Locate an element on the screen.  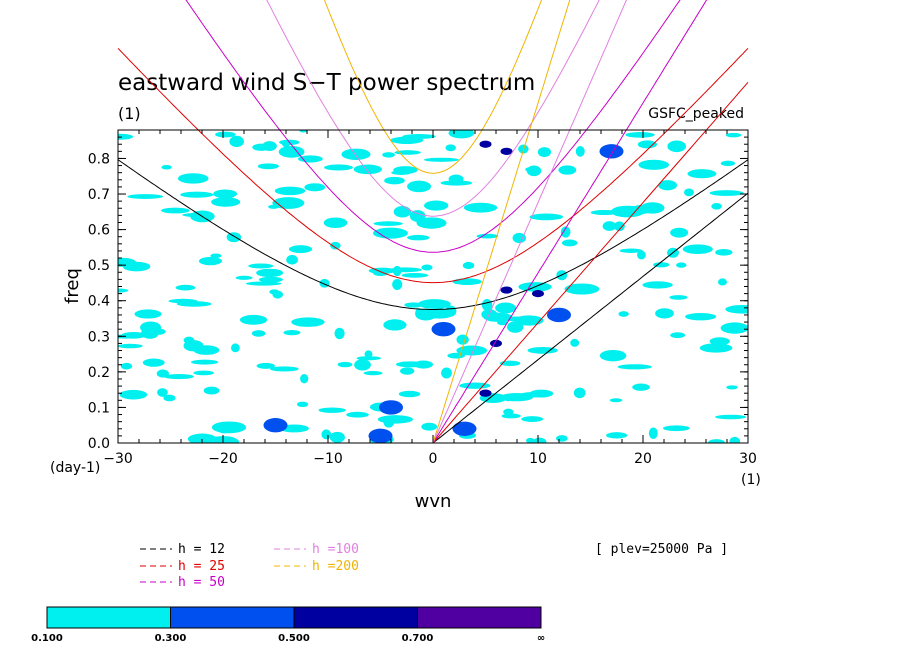
y-axis-label: freq is located at coordinates (72, 286).